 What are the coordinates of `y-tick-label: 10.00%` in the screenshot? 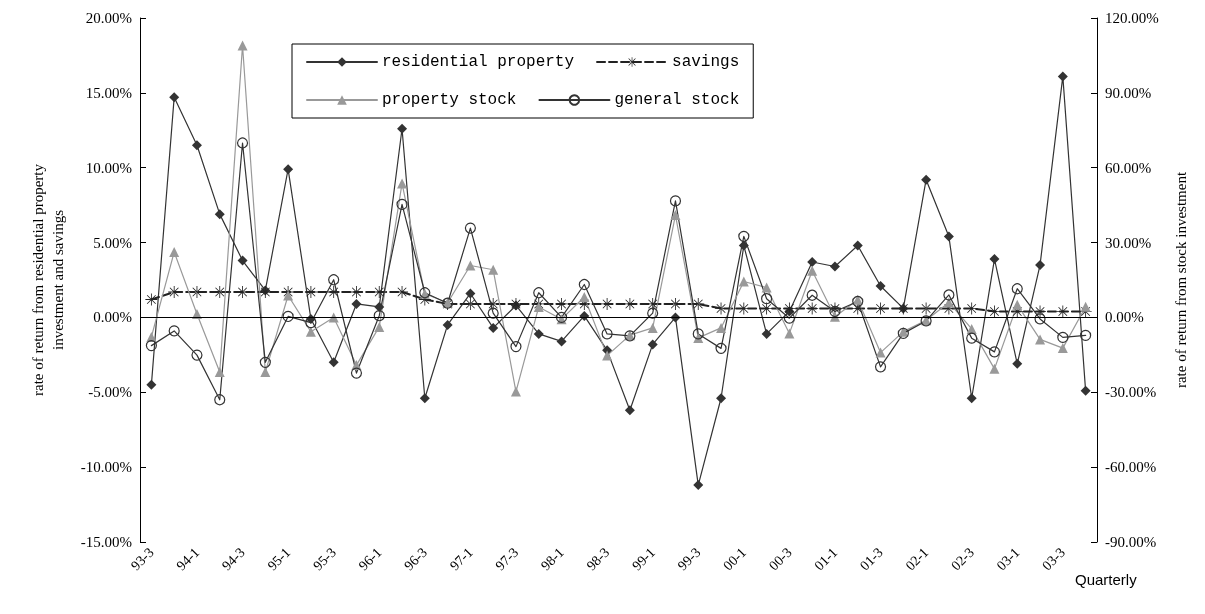 It's located at (108, 167).